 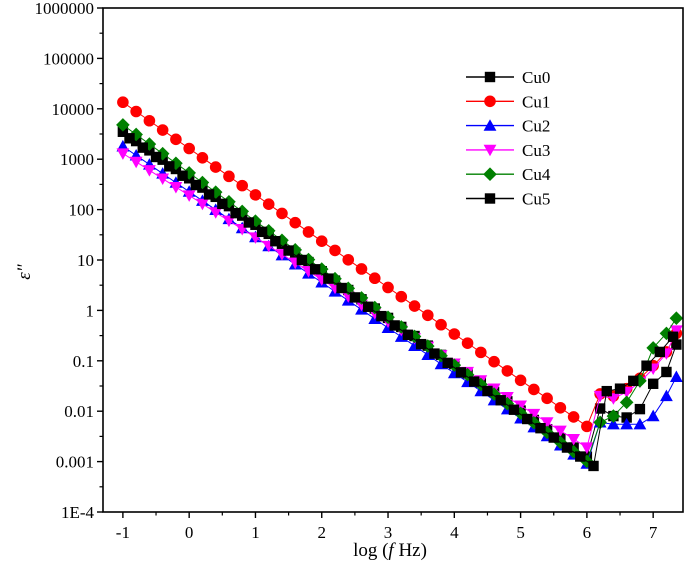 I want to click on legend-marker-cu5, so click(x=490, y=198).